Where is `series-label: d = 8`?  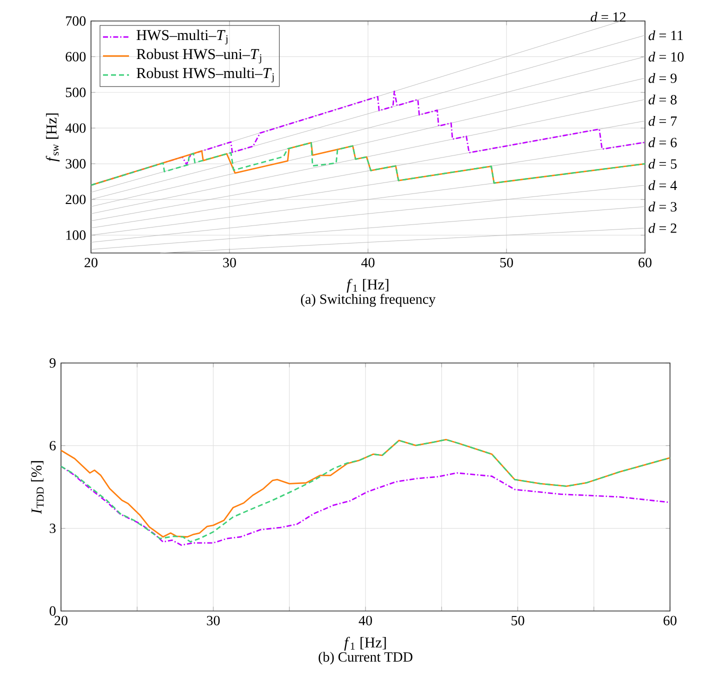 series-label: d = 8 is located at coordinates (662, 99).